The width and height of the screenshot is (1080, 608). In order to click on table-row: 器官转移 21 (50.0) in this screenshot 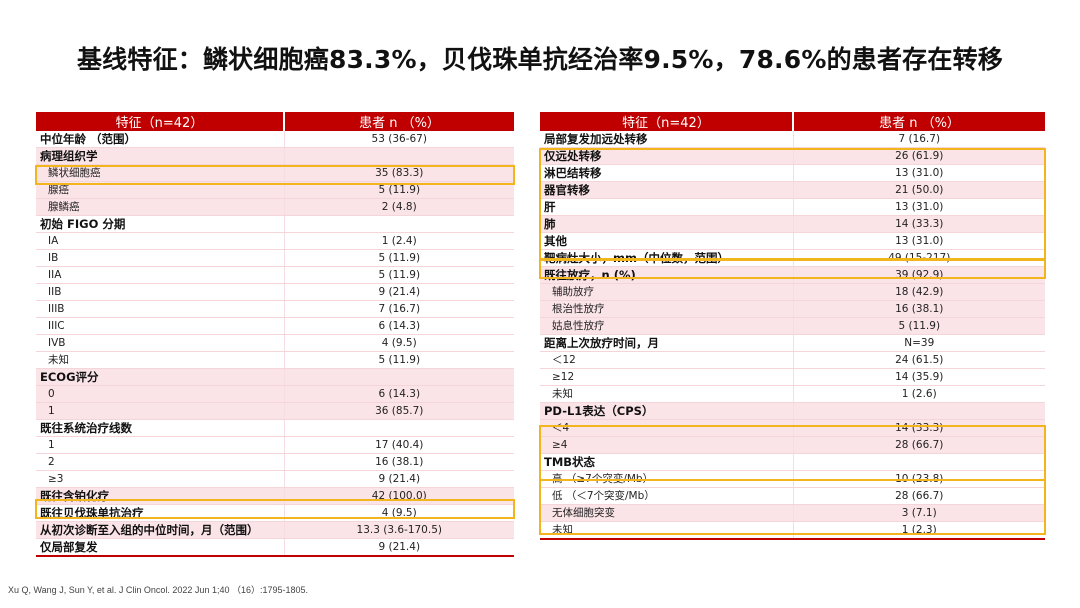, I will do `click(792, 190)`.